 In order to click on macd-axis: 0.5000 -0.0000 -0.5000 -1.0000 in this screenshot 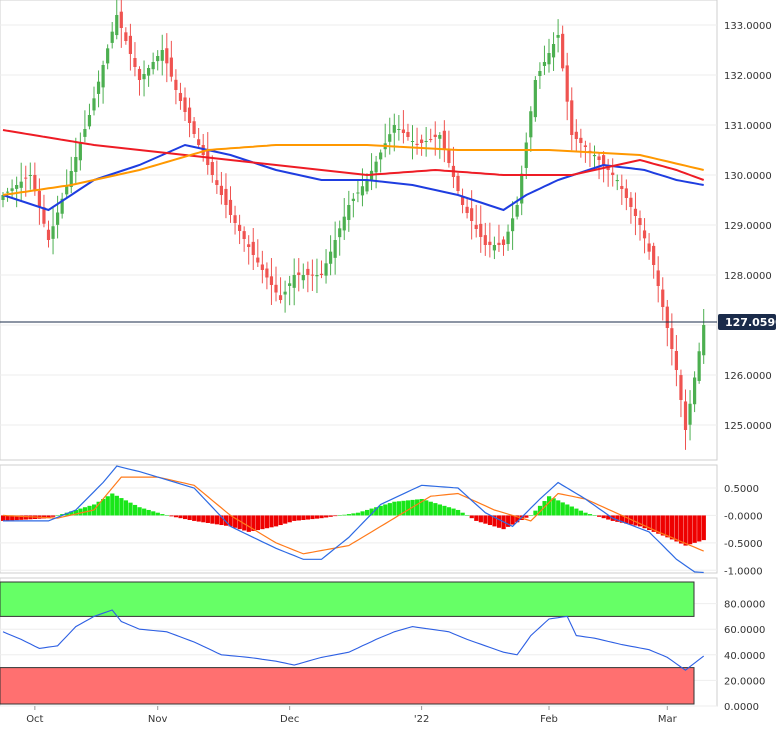, I will do `click(743, 530)`.